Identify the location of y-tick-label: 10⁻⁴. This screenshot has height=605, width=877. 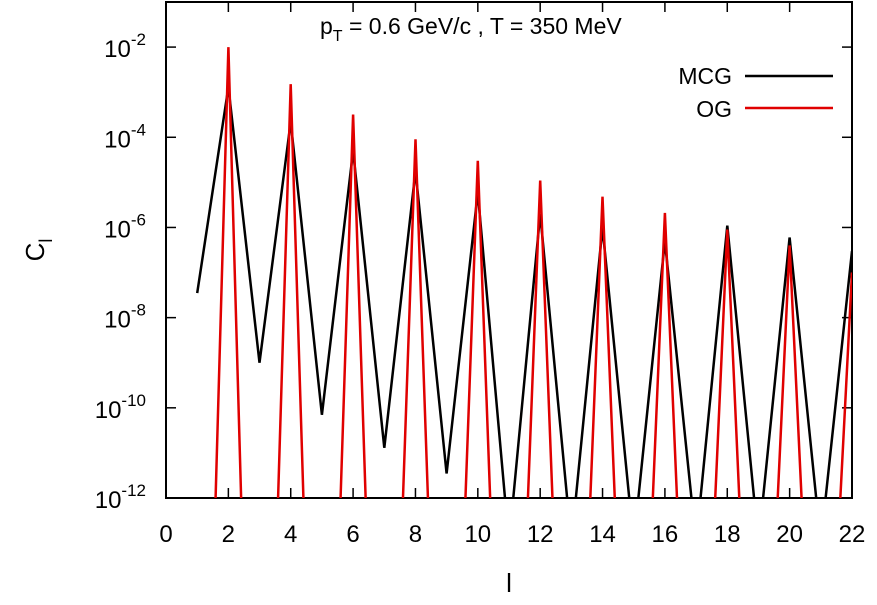
(125, 136).